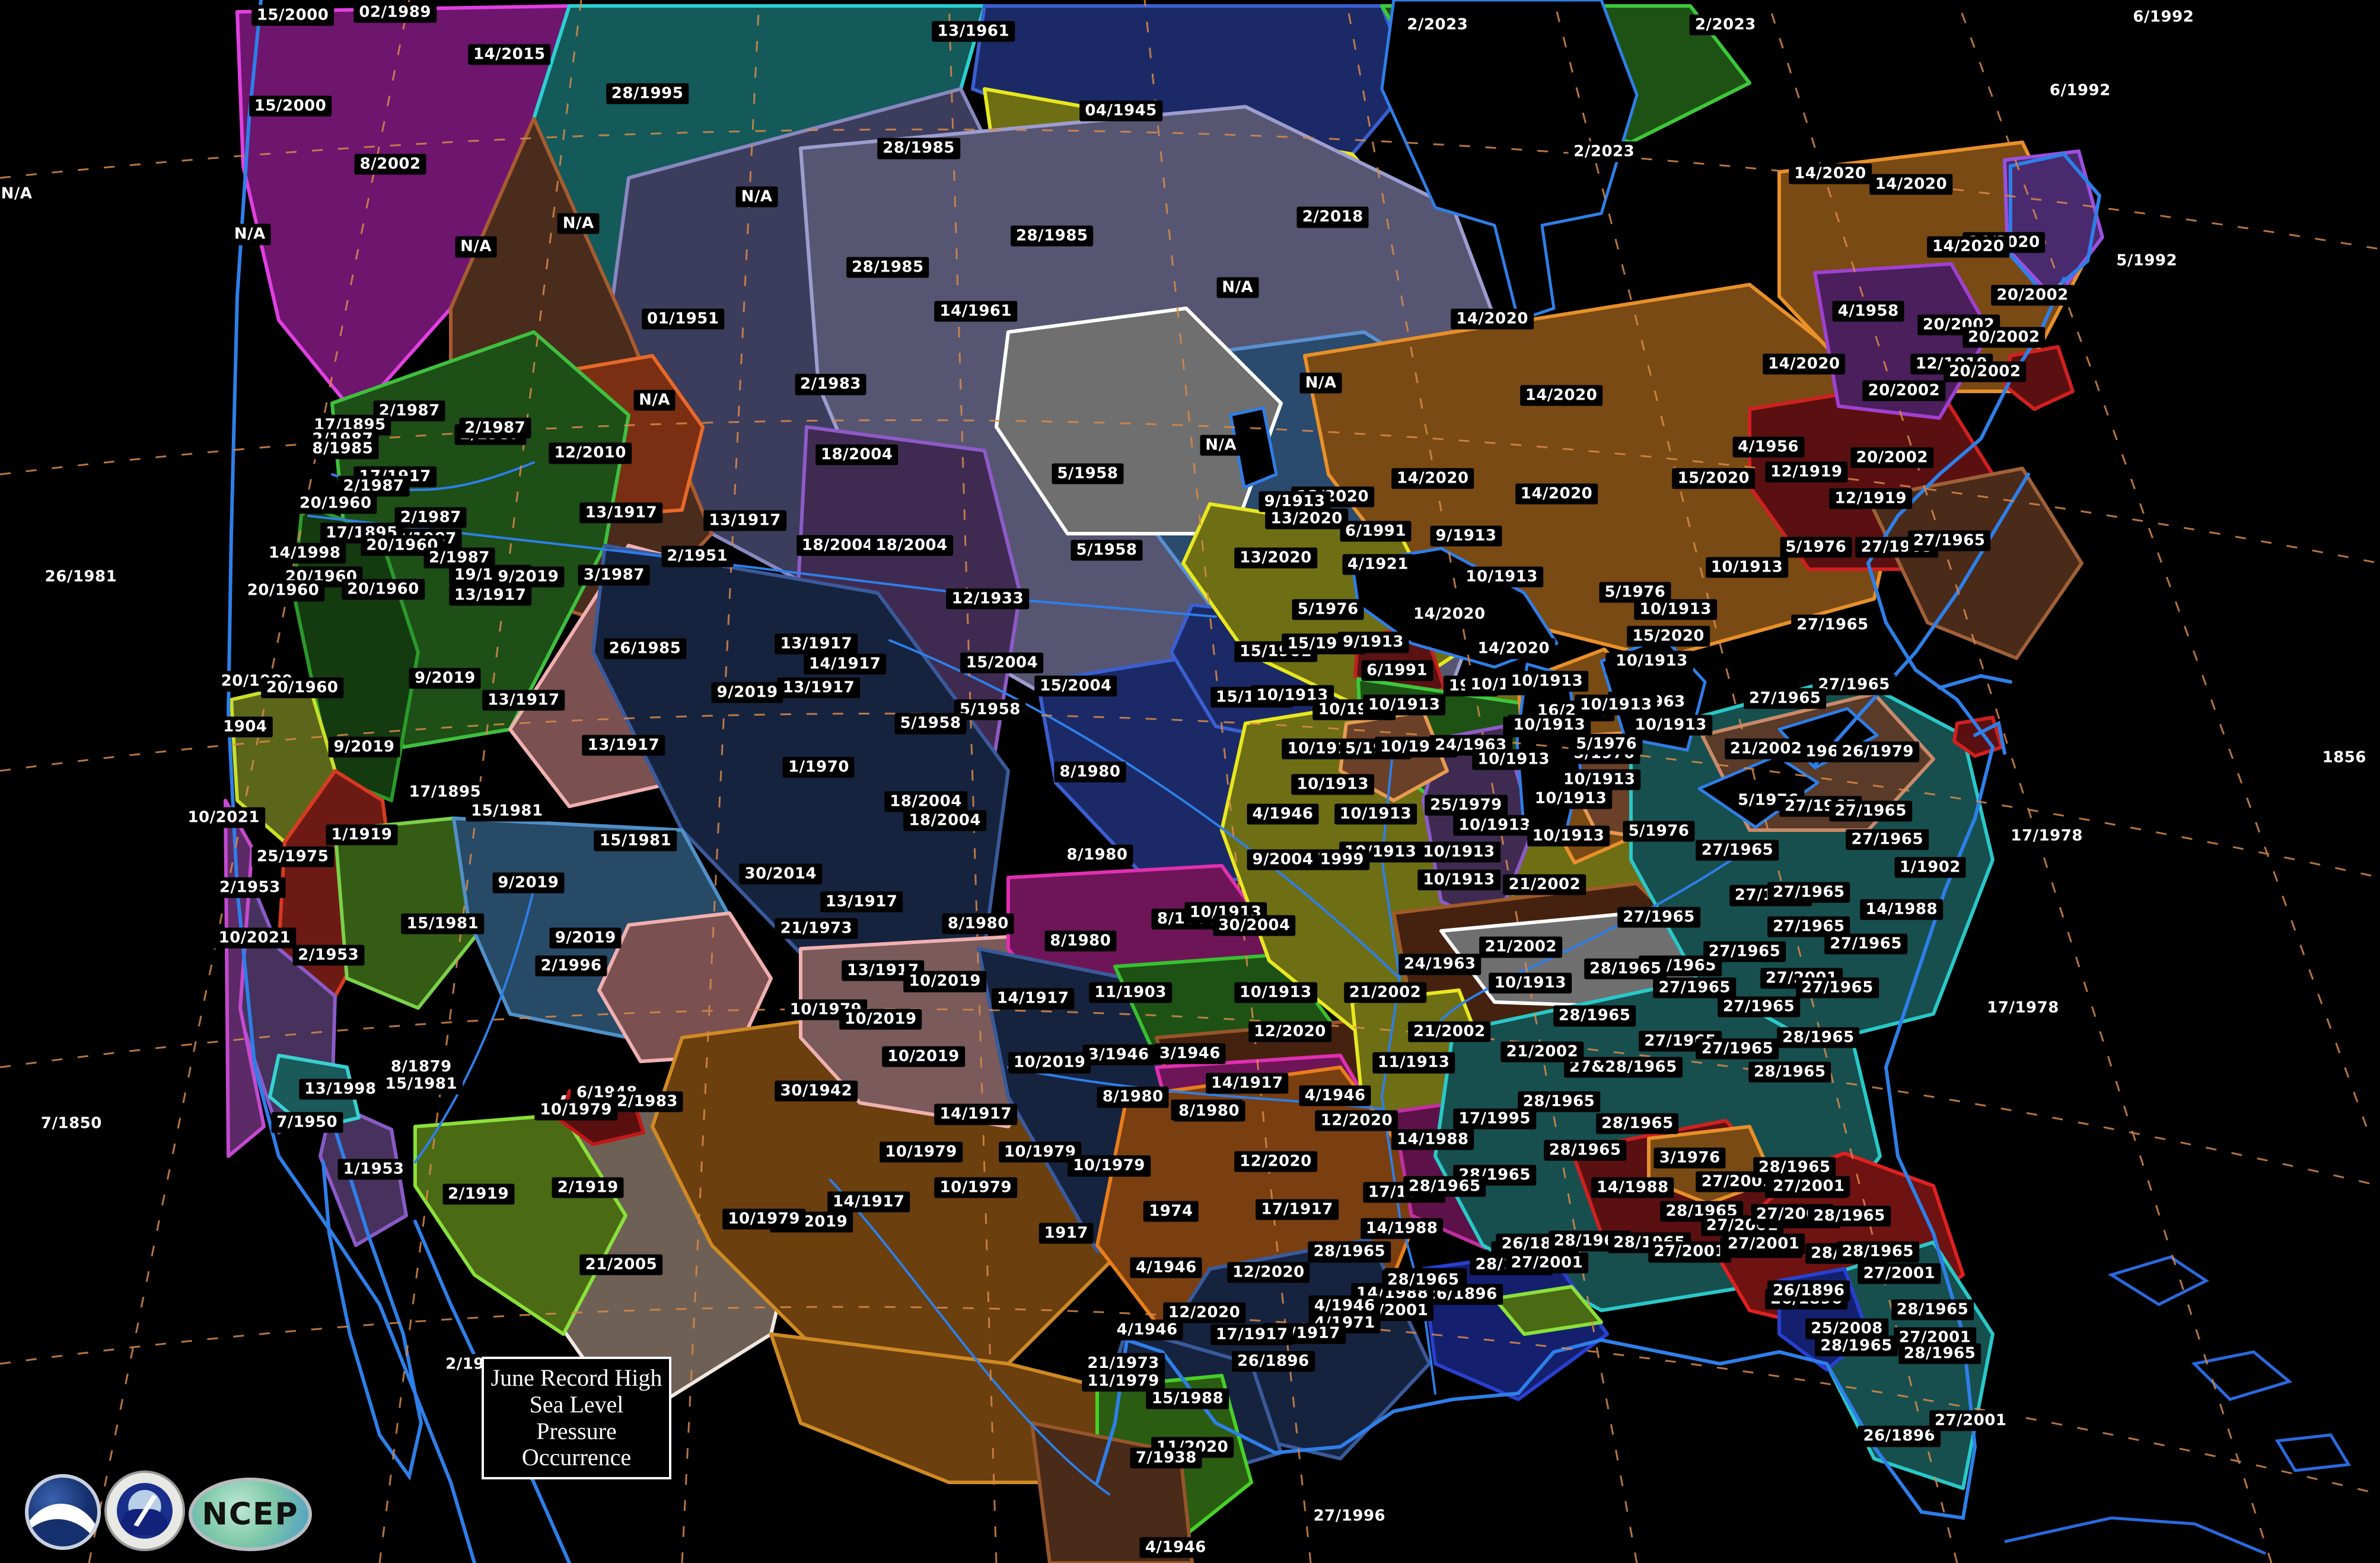 Image resolution: width=2380 pixels, height=1563 pixels. What do you see at coordinates (588, 1187) in the screenshot?
I see `record-date-label: 2/1919` at bounding box center [588, 1187].